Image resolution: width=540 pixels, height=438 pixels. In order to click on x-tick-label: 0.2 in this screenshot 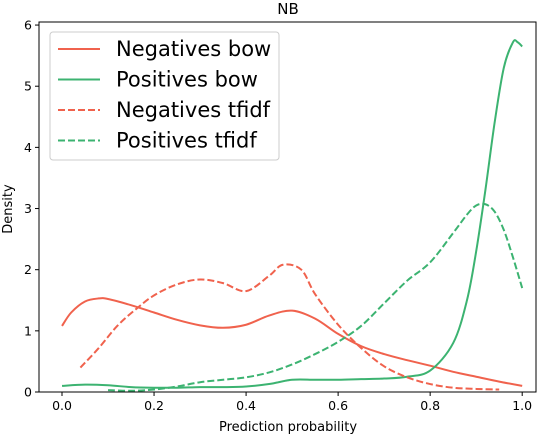, I will do `click(154, 405)`.